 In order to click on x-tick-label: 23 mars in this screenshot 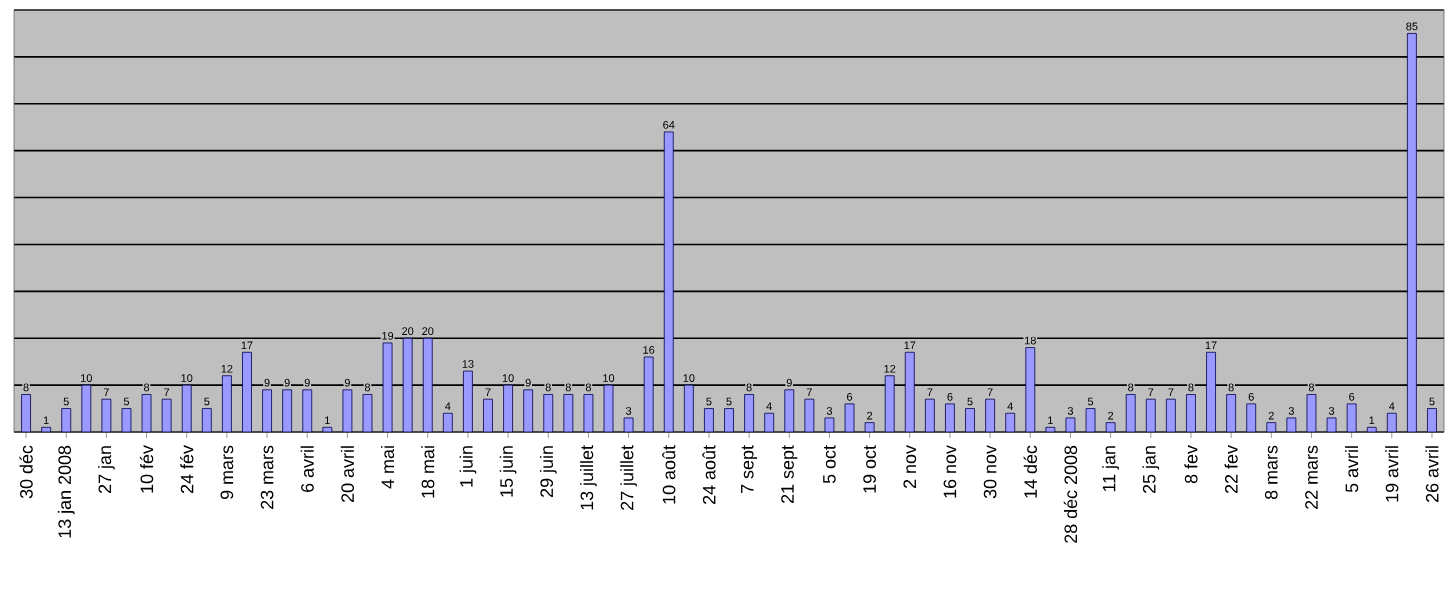, I will do `click(267, 477)`.